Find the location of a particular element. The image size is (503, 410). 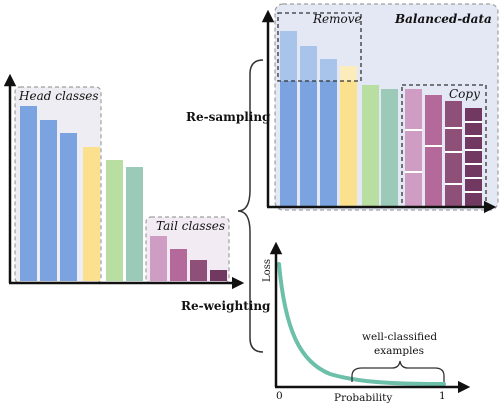

remove-label: Remove is located at coordinates (337, 19).